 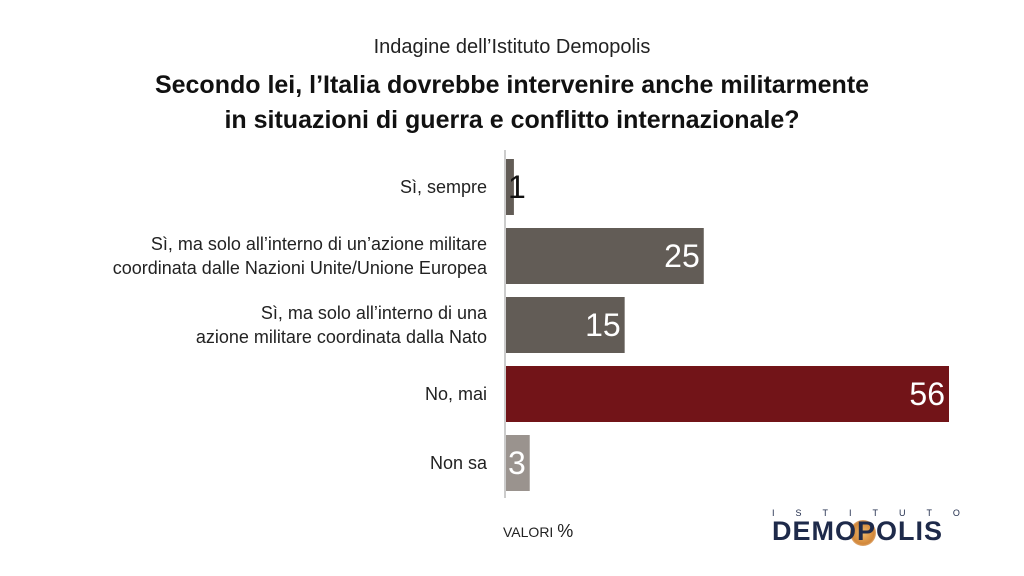 What do you see at coordinates (927, 394) in the screenshot?
I see `value-label-3: 56` at bounding box center [927, 394].